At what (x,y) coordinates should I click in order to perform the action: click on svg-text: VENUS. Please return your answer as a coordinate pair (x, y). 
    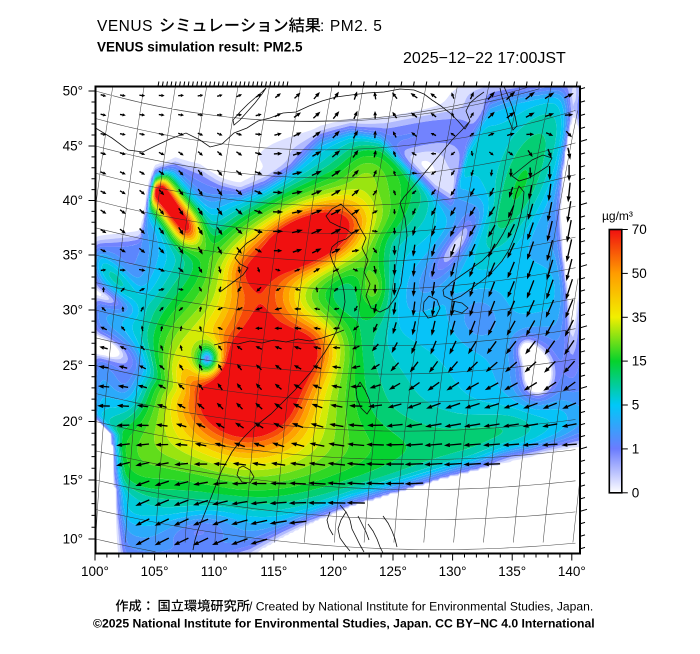
    Looking at the image, I should click on (125, 26).